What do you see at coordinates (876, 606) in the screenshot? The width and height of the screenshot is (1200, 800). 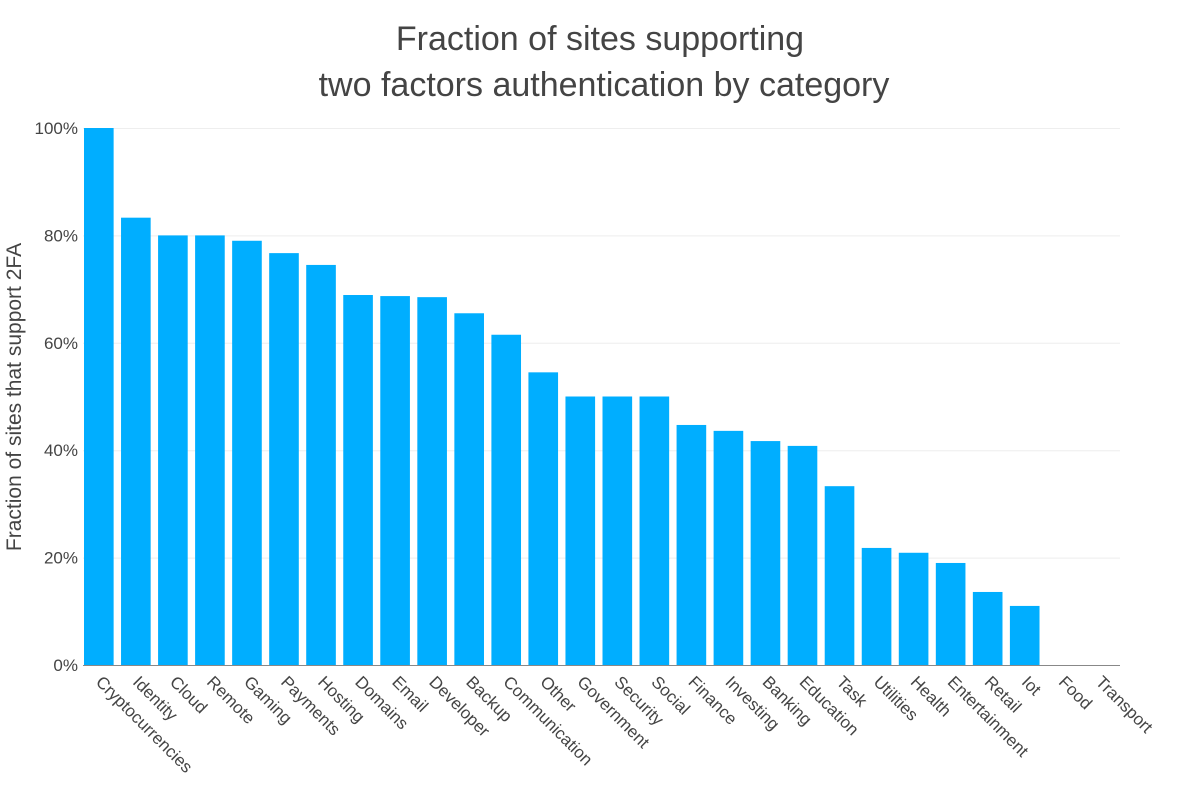 I see `bar-utilities` at bounding box center [876, 606].